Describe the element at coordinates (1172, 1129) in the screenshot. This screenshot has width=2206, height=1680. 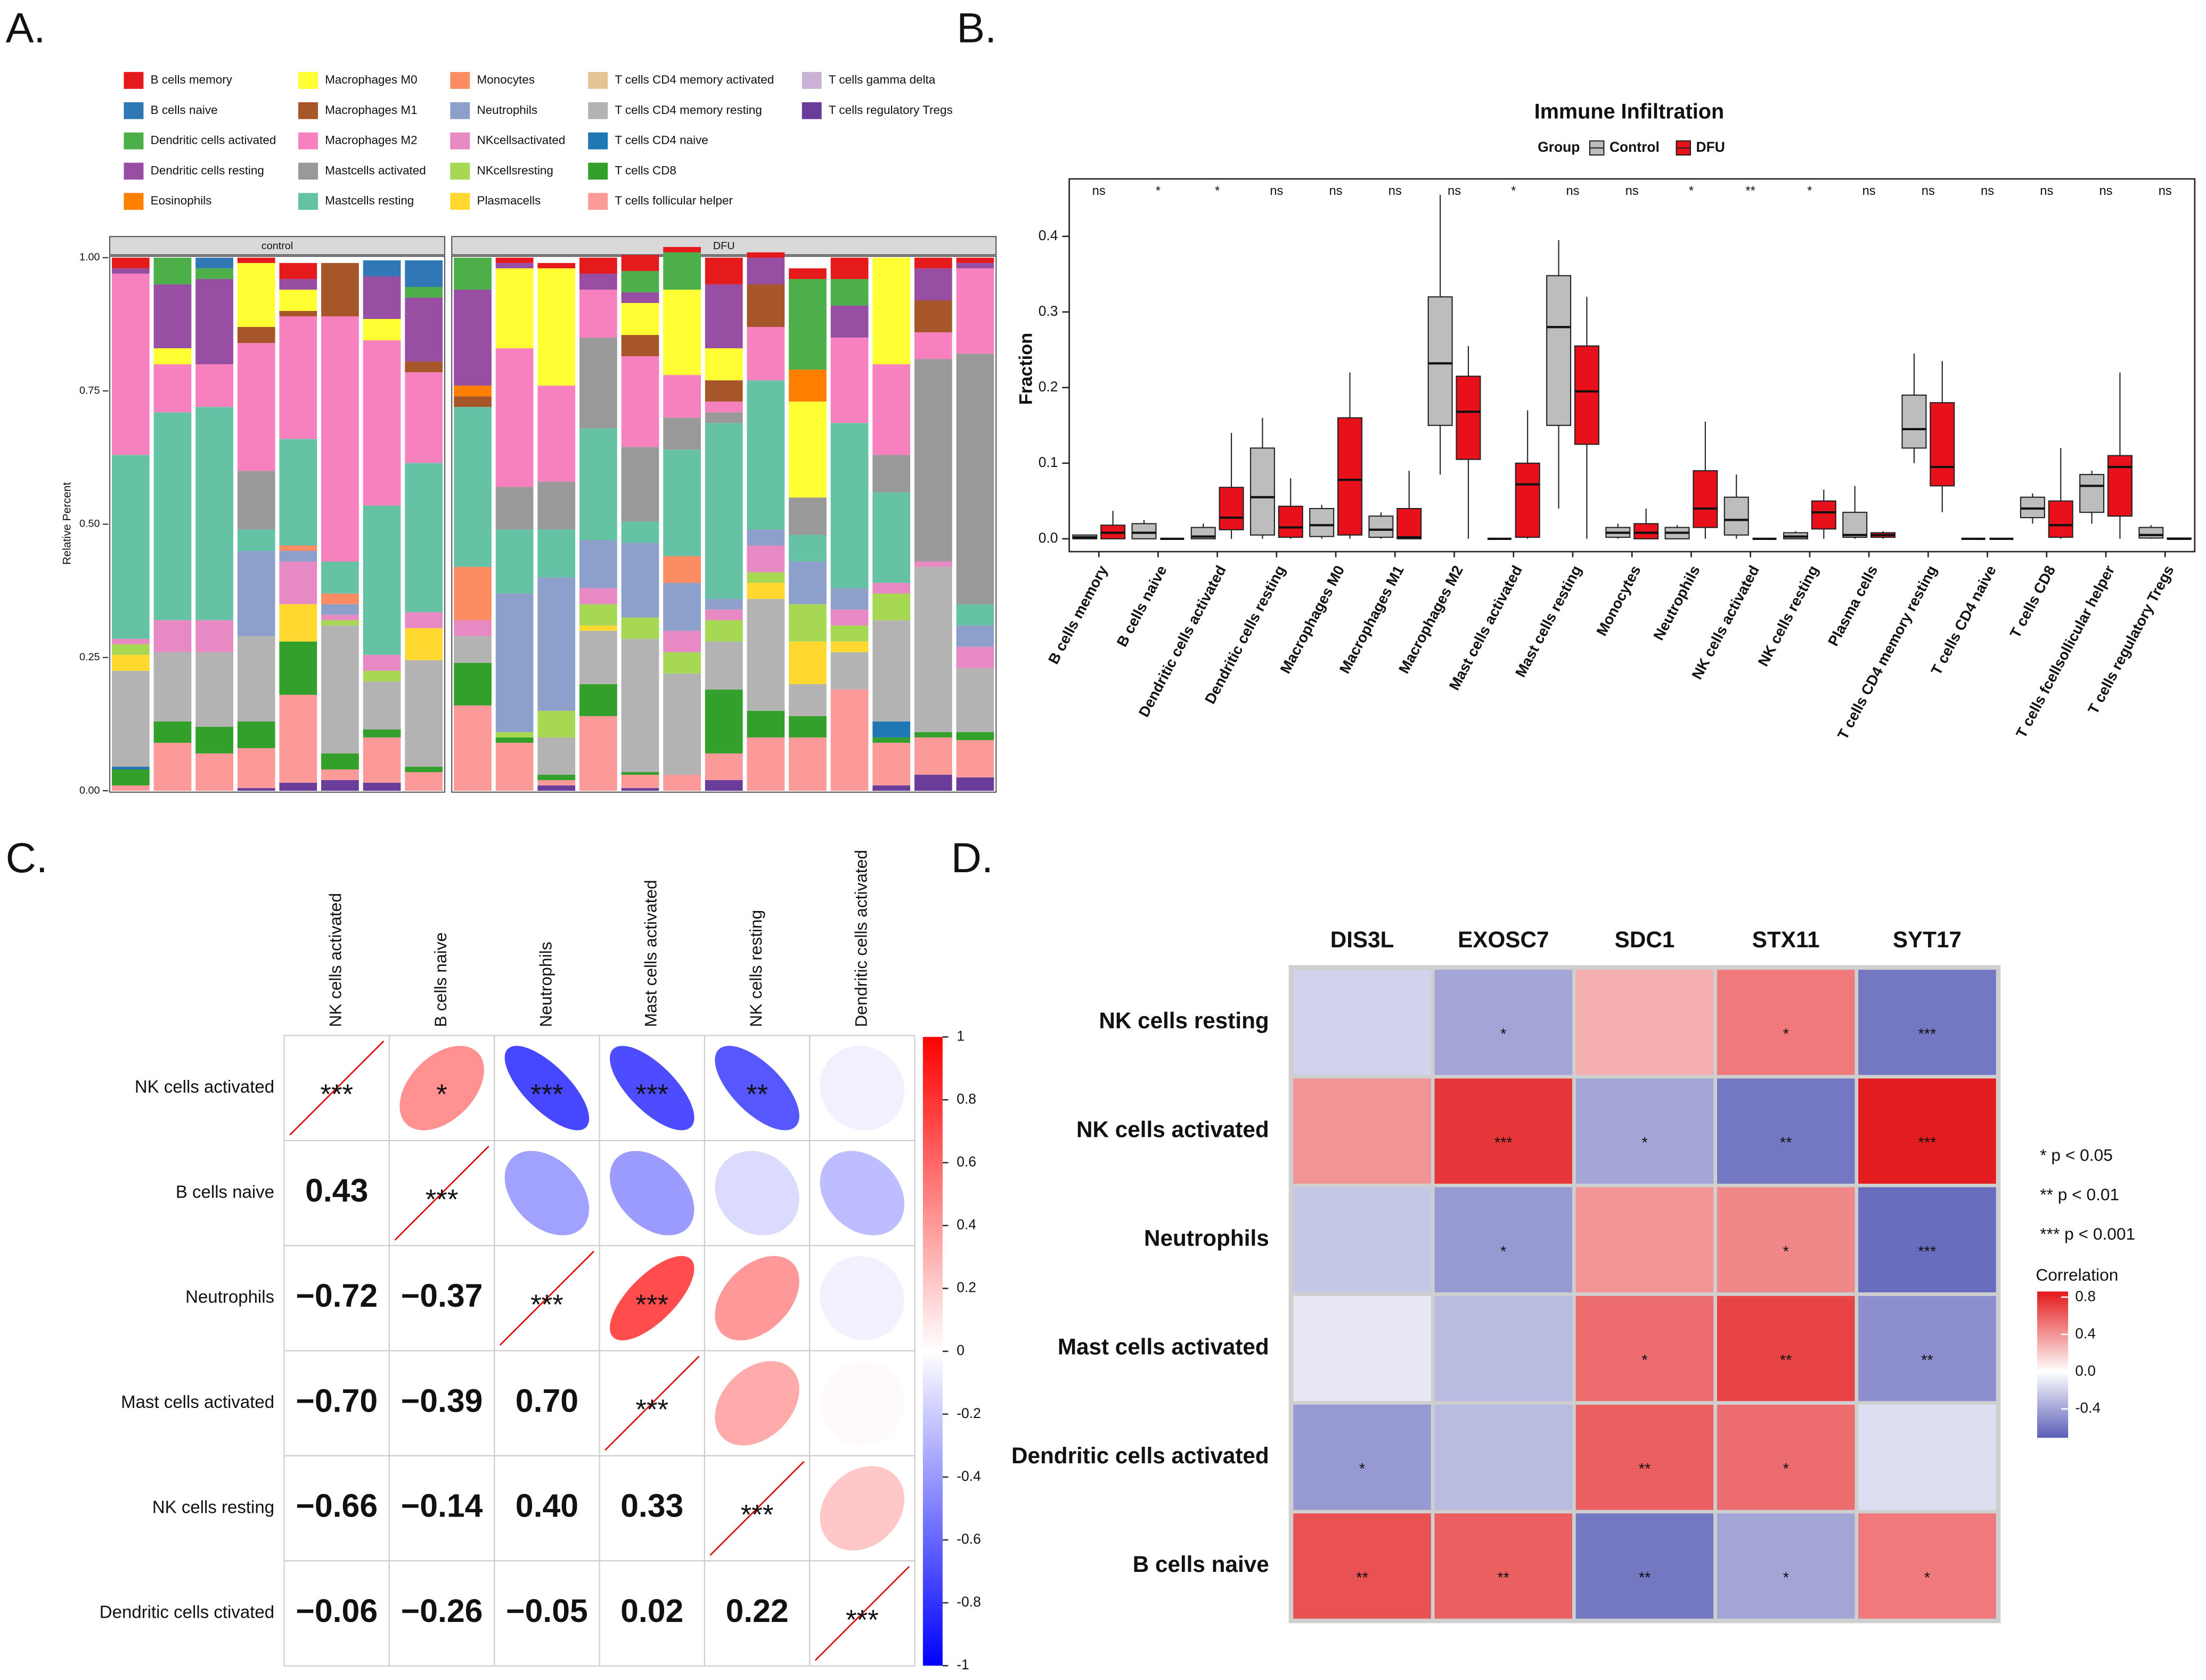
I see `row-label: NK cells activated` at that location.